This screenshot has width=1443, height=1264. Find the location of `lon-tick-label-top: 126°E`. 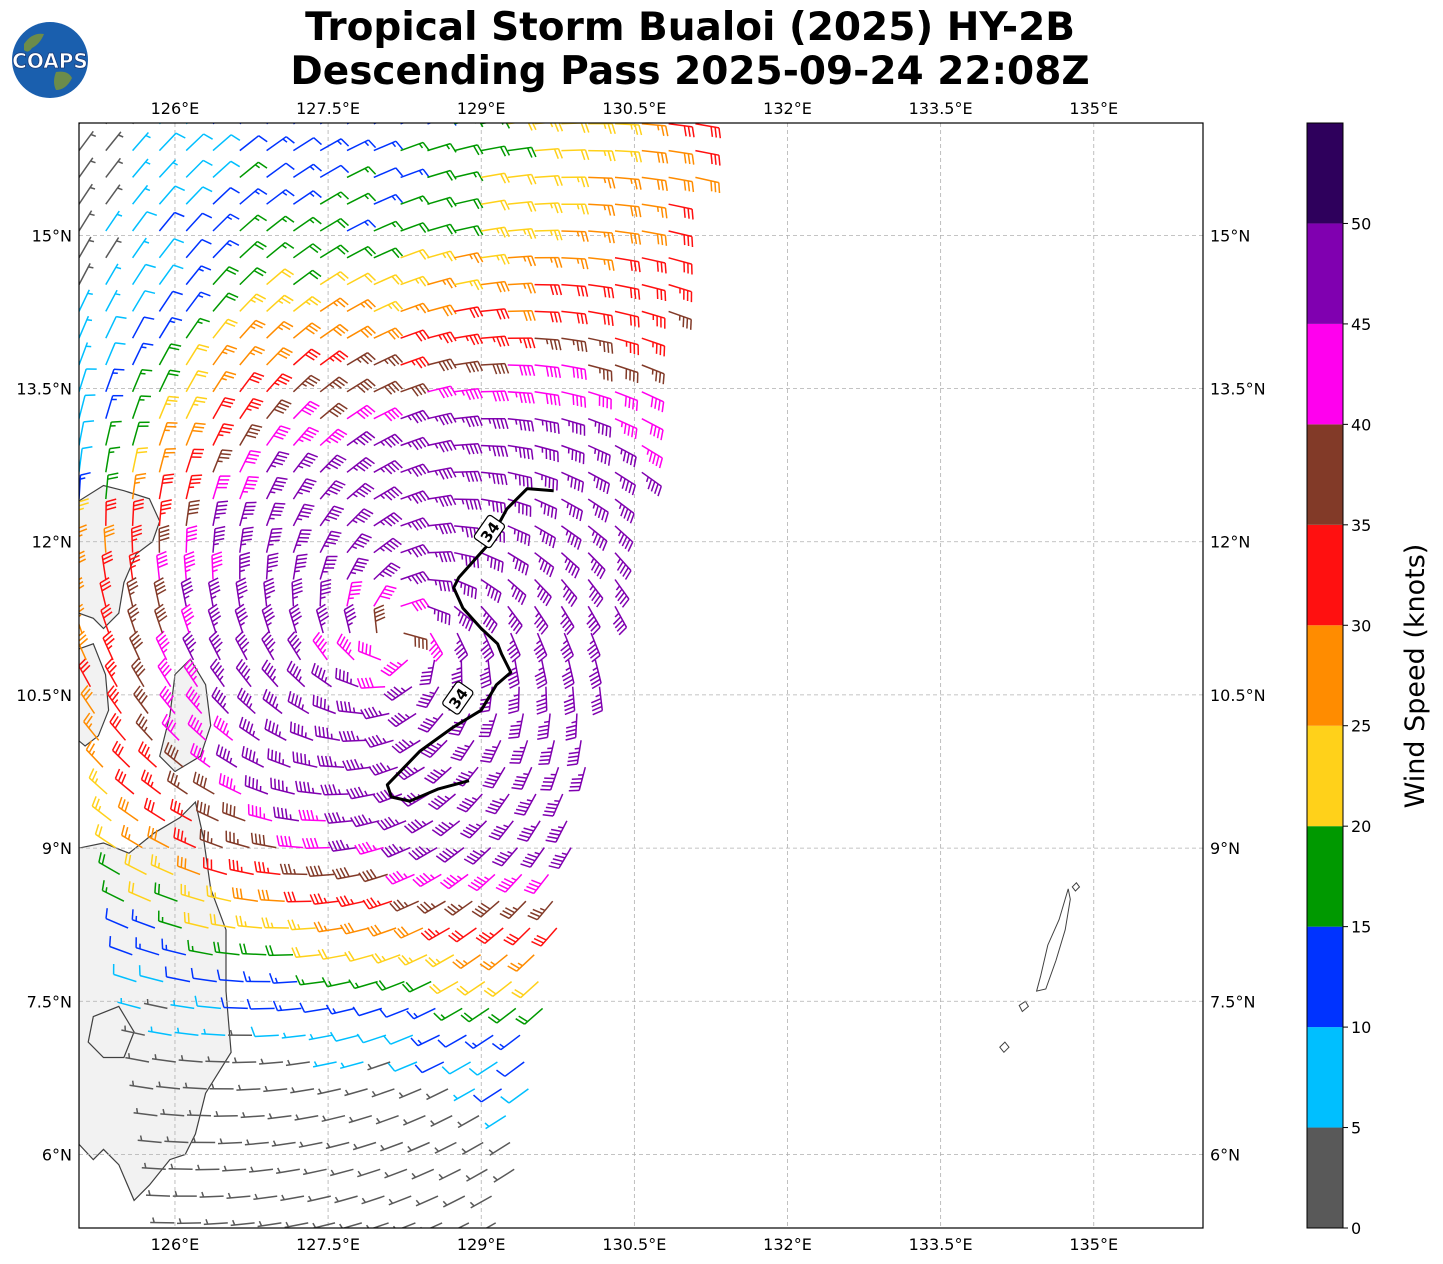

lon-tick-label-top: 126°E is located at coordinates (175, 108).